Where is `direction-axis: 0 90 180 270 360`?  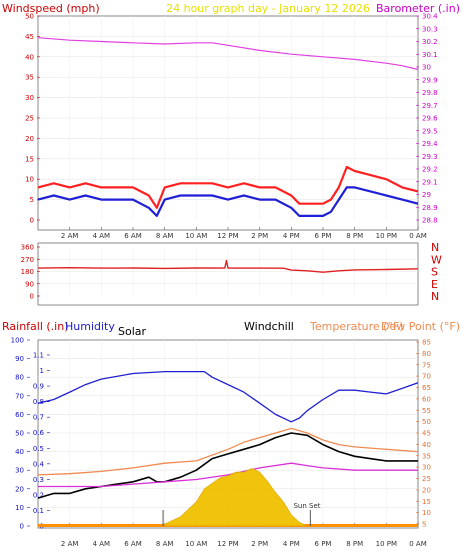
direction-axis: 0 90 180 270 360 is located at coordinates (30, 272).